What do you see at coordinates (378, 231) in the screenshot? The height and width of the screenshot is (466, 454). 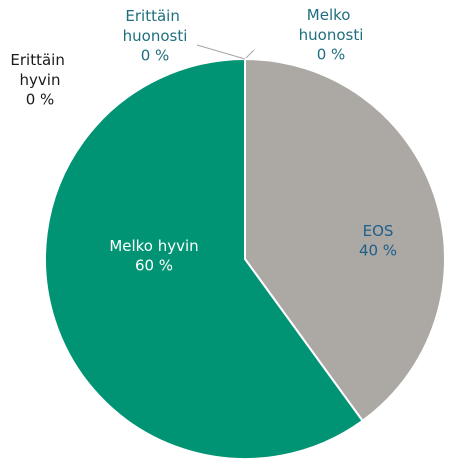 I see `data-label-category: EOS` at bounding box center [378, 231].